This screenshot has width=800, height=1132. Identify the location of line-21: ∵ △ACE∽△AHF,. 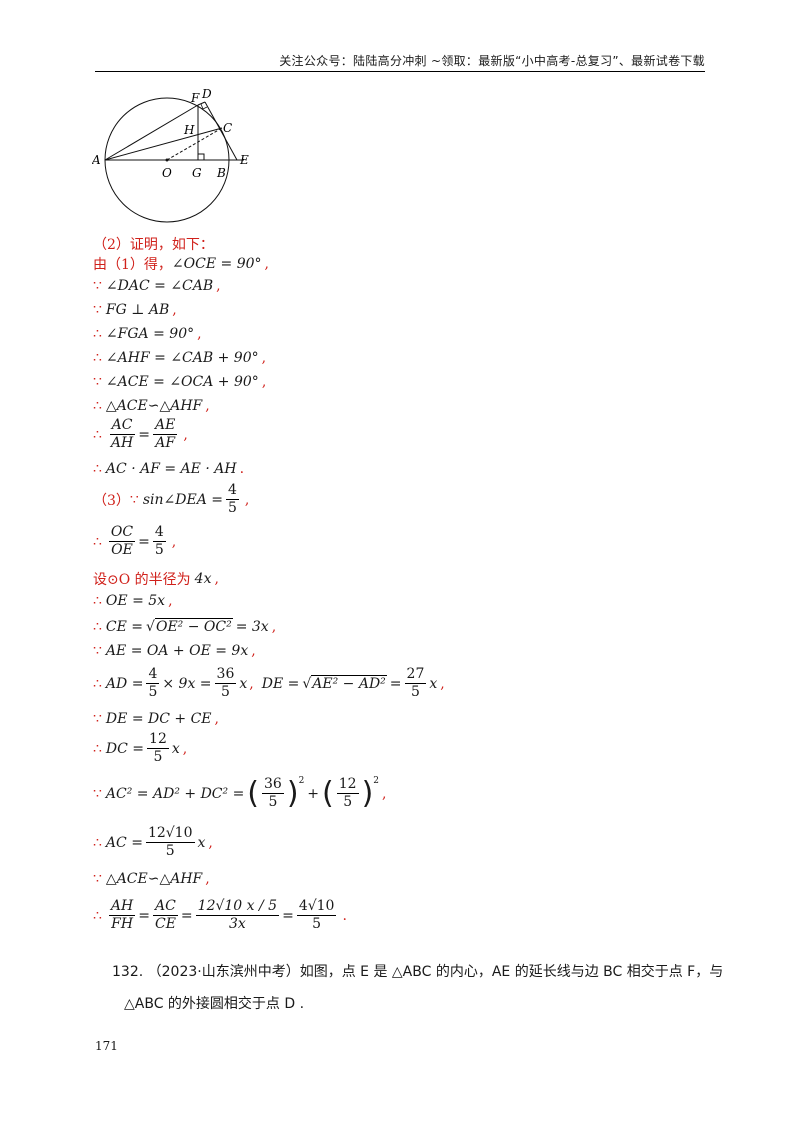
(151, 879).